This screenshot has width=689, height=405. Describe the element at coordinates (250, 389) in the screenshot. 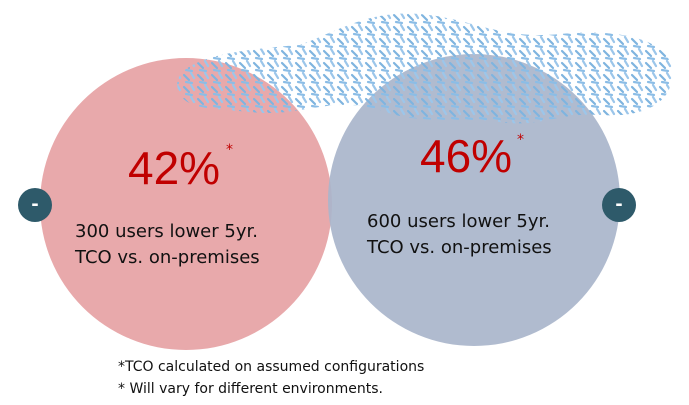

I see `footnote: * Will vary for different environments.` at that location.